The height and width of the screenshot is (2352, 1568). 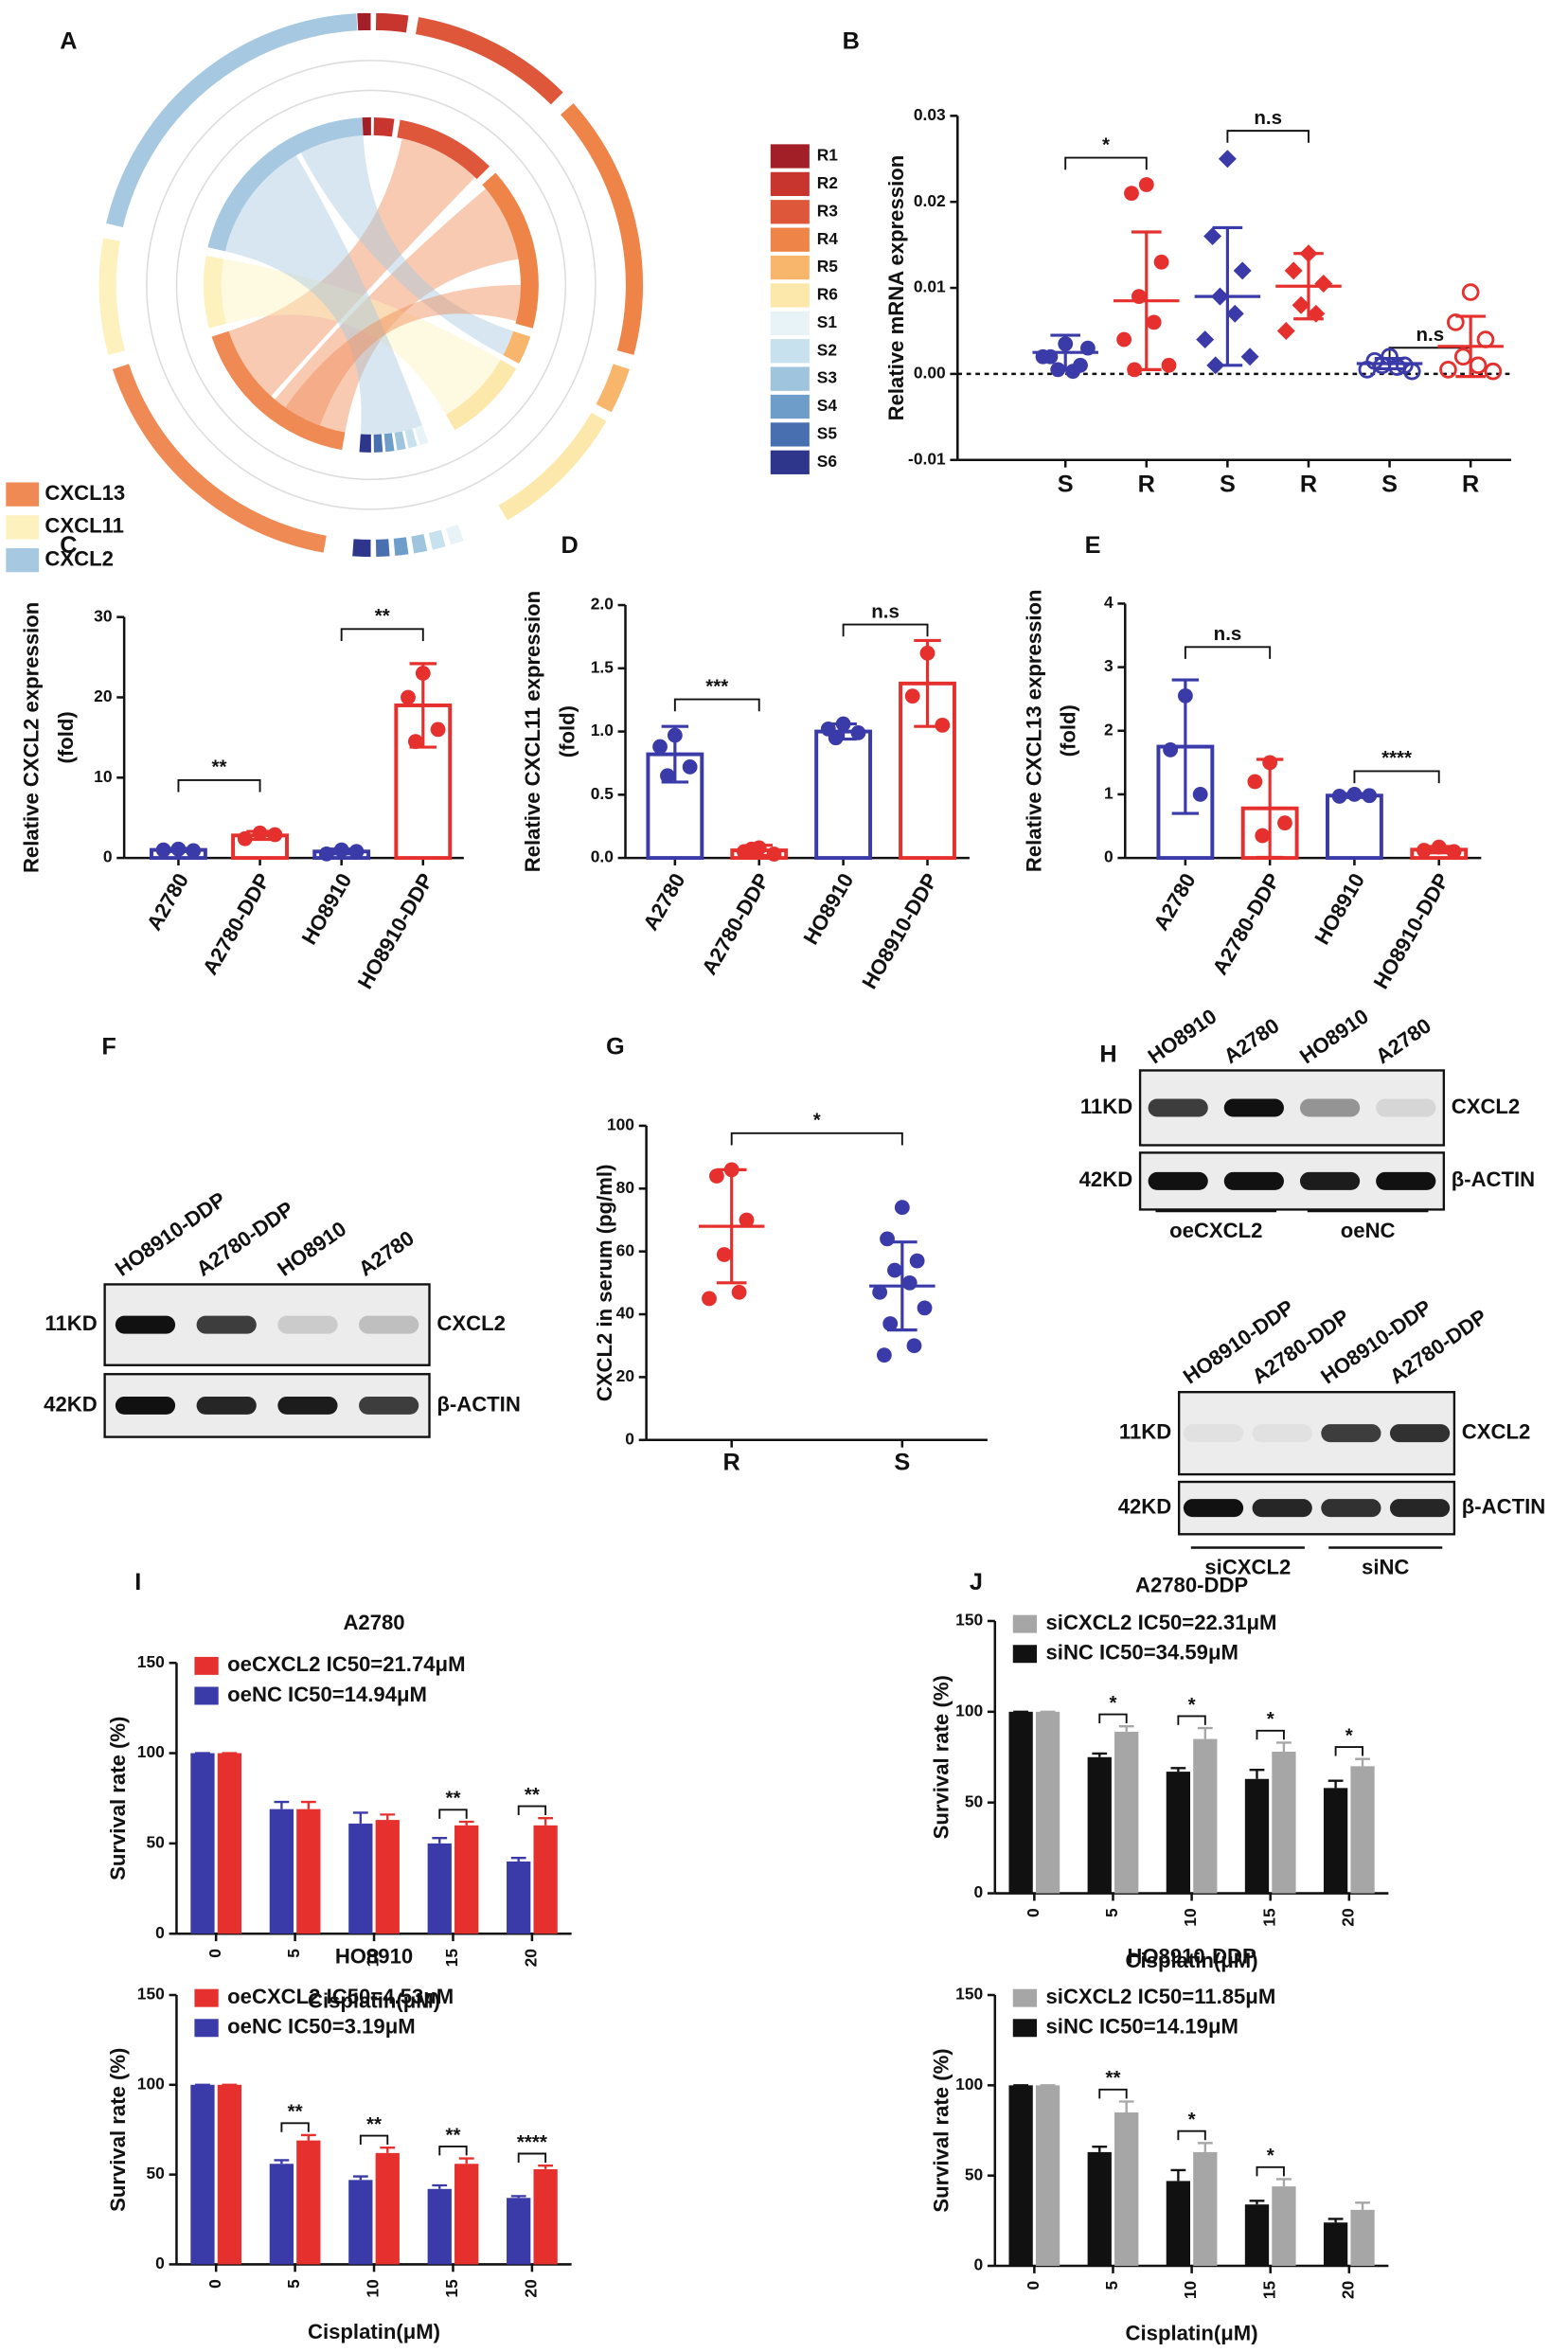 I want to click on chart-title: A2780, so click(x=373, y=1622).